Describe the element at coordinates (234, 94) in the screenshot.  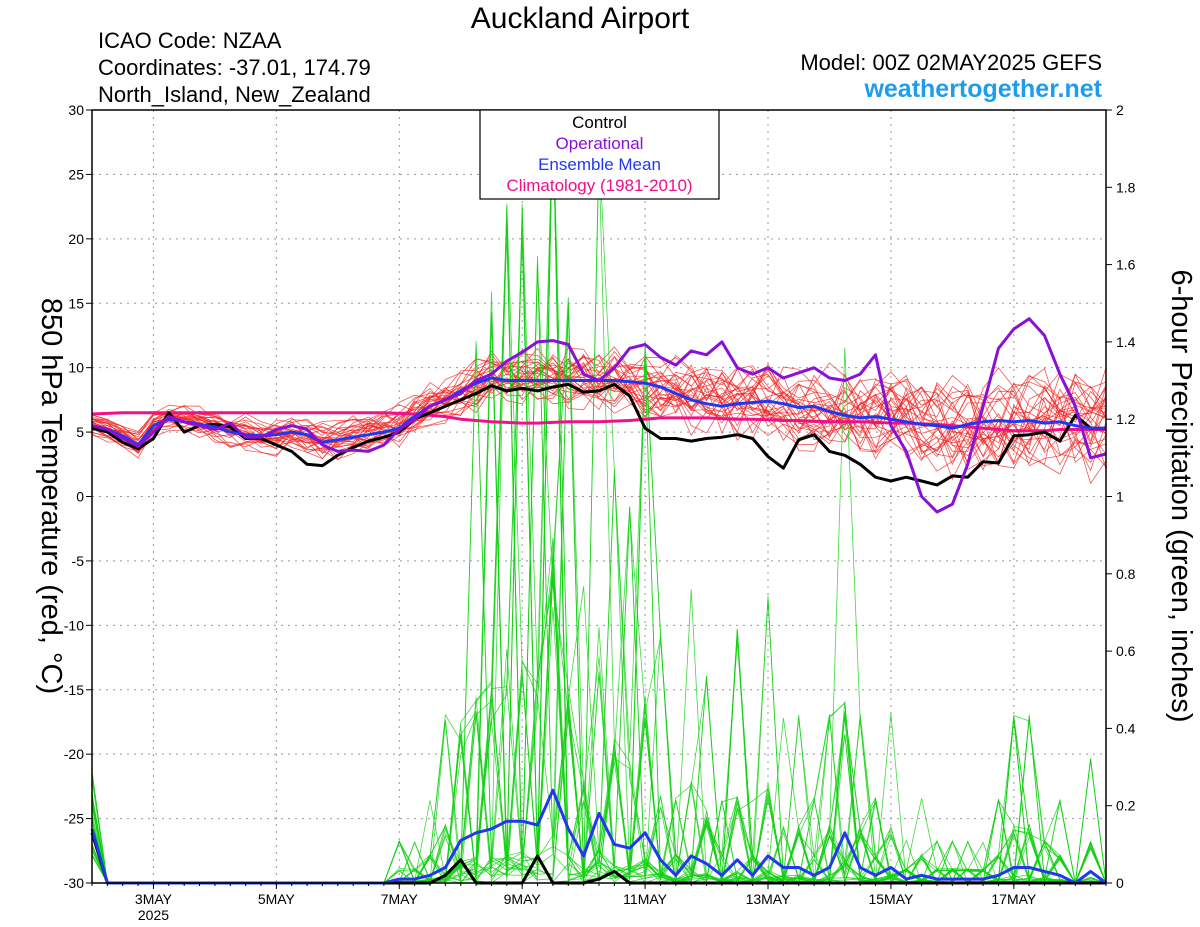
I see `region: North_Island, New_Zealand` at that location.